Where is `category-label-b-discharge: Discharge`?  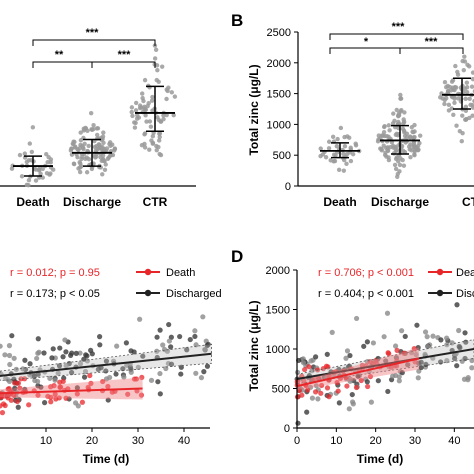 category-label-b-discharge: Discharge is located at coordinates (400, 202).